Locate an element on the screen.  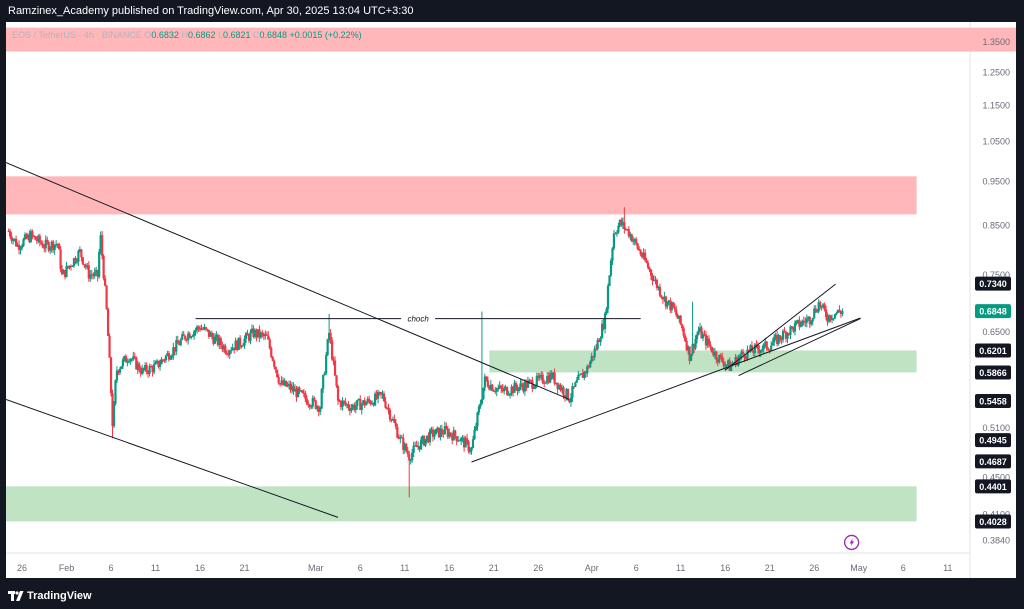
price-tick: 1.0500 is located at coordinates (996, 142).